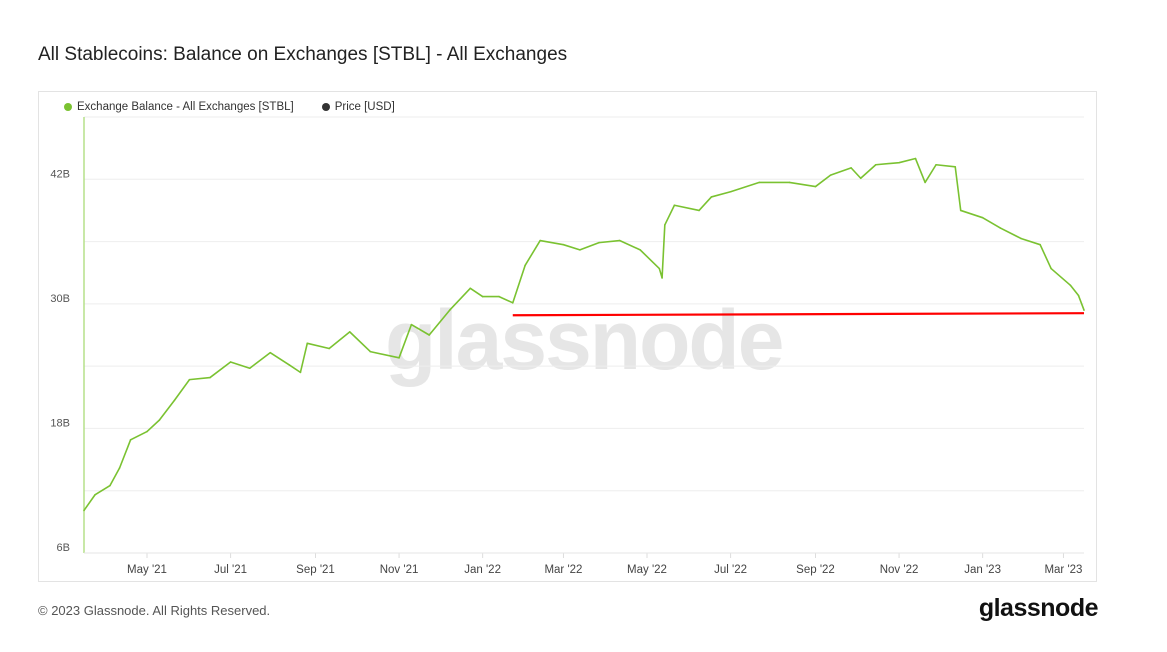  What do you see at coordinates (154, 610) in the screenshot?
I see `copyright: © 2023 Glassnode. All Rights Reserved.` at bounding box center [154, 610].